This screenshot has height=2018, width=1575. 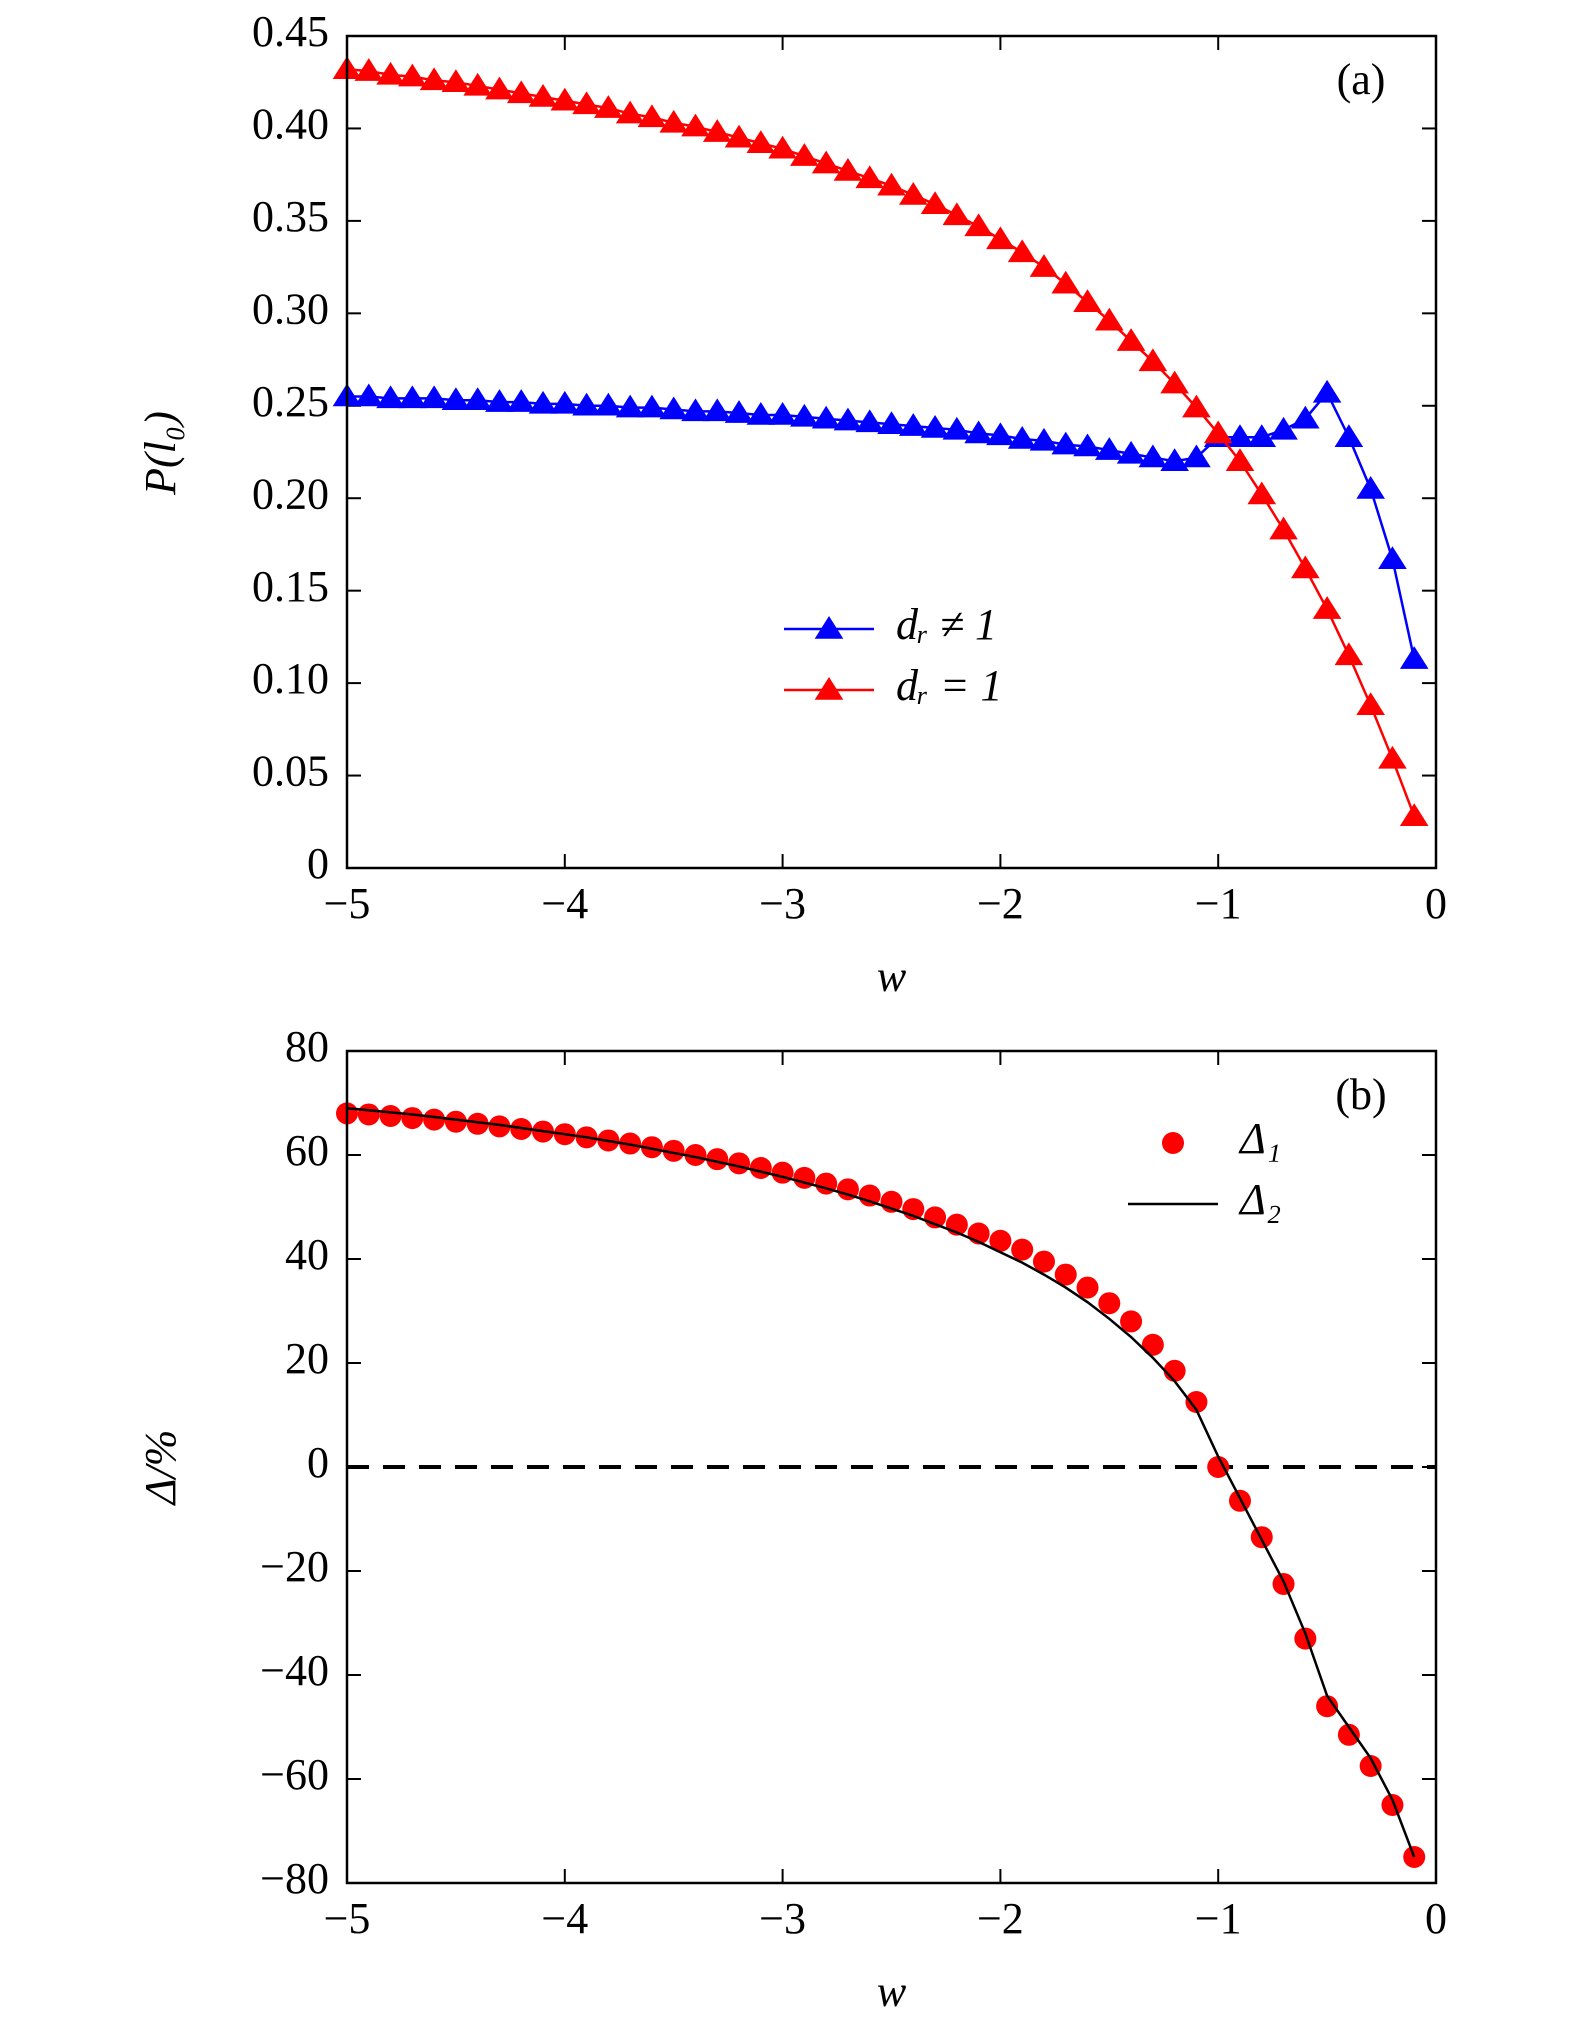 What do you see at coordinates (307, 1150) in the screenshot?
I see `y-tick-label: 60` at bounding box center [307, 1150].